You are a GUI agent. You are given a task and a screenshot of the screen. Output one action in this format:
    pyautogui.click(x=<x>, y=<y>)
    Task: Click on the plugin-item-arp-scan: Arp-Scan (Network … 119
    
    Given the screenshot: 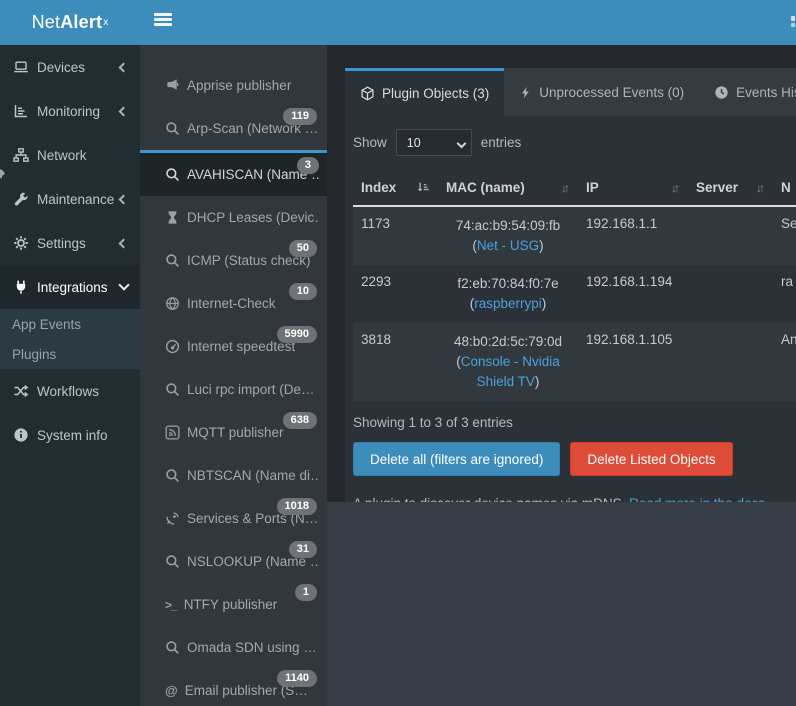 What is the action you would take?
    pyautogui.click(x=233, y=128)
    